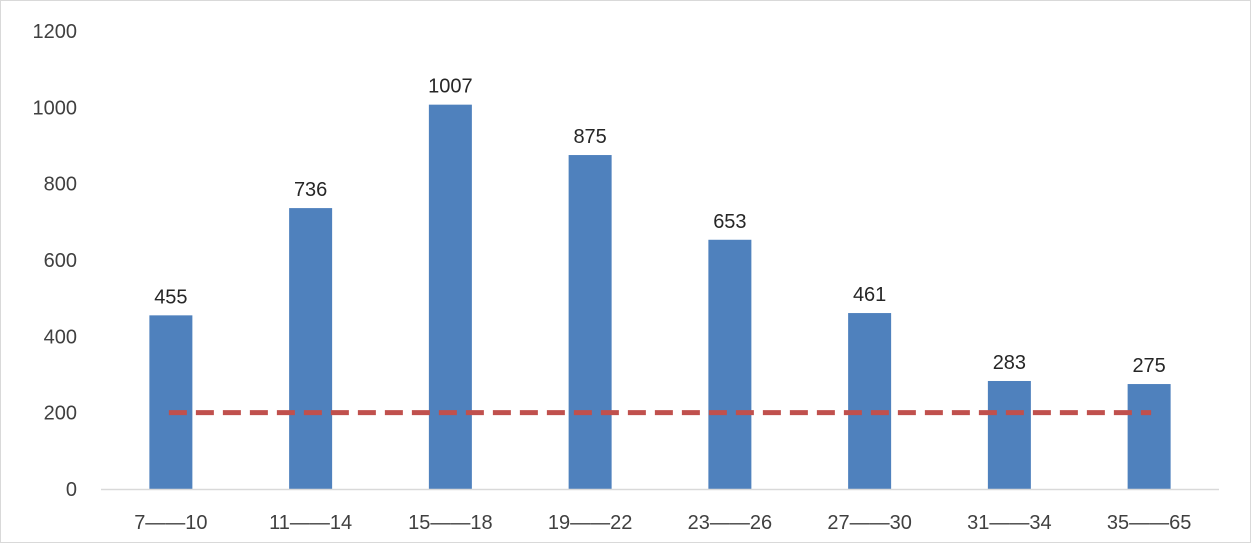 The width and height of the screenshot is (1251, 544). I want to click on data-label-5: 461, so click(869, 295).